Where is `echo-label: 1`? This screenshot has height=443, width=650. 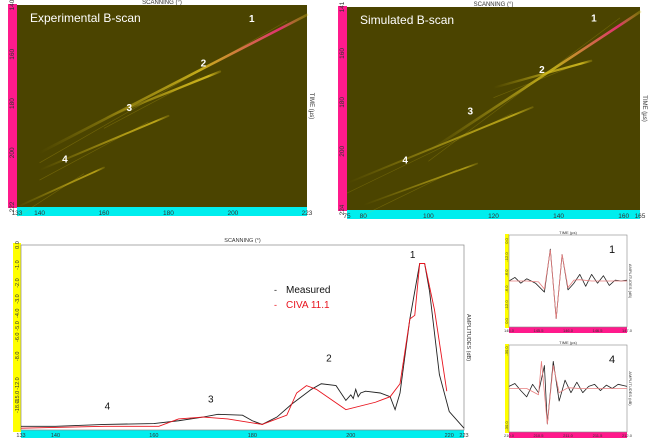
echo-label: 1 is located at coordinates (594, 19).